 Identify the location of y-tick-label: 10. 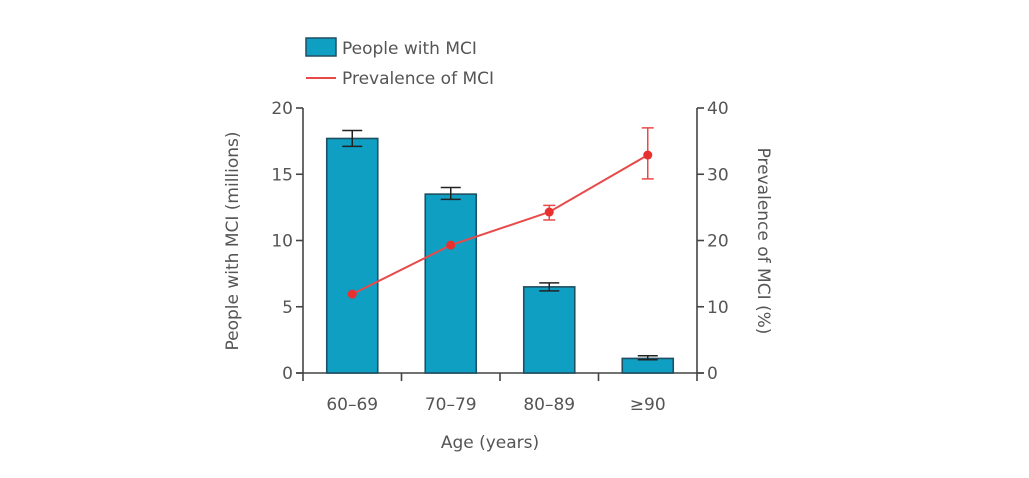
(282, 242).